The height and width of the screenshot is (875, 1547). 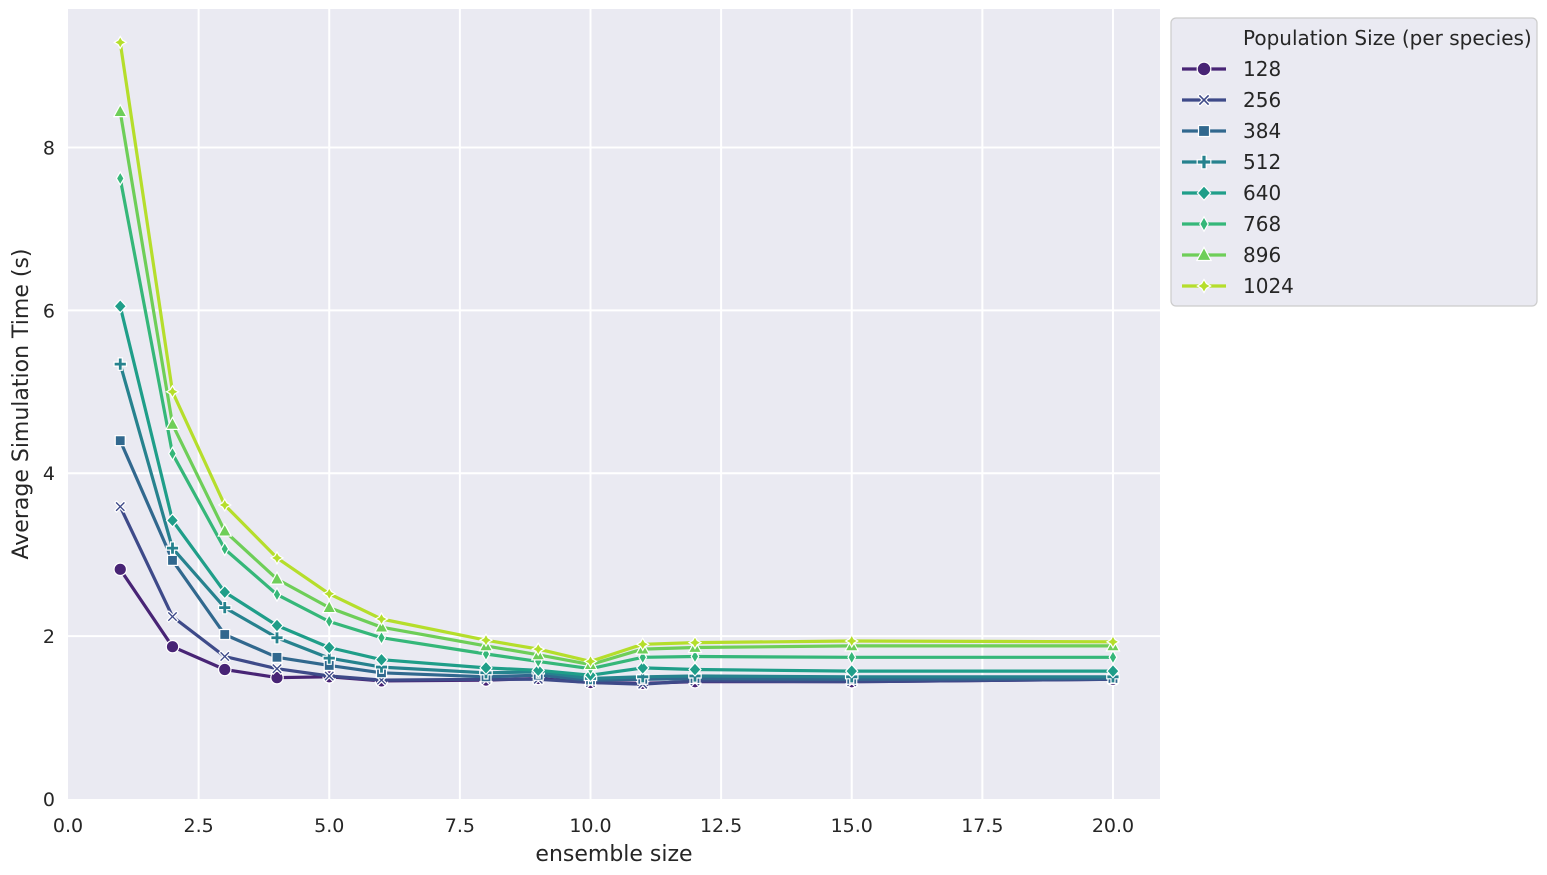 I want to click on legend-label: 1024, so click(x=1268, y=286).